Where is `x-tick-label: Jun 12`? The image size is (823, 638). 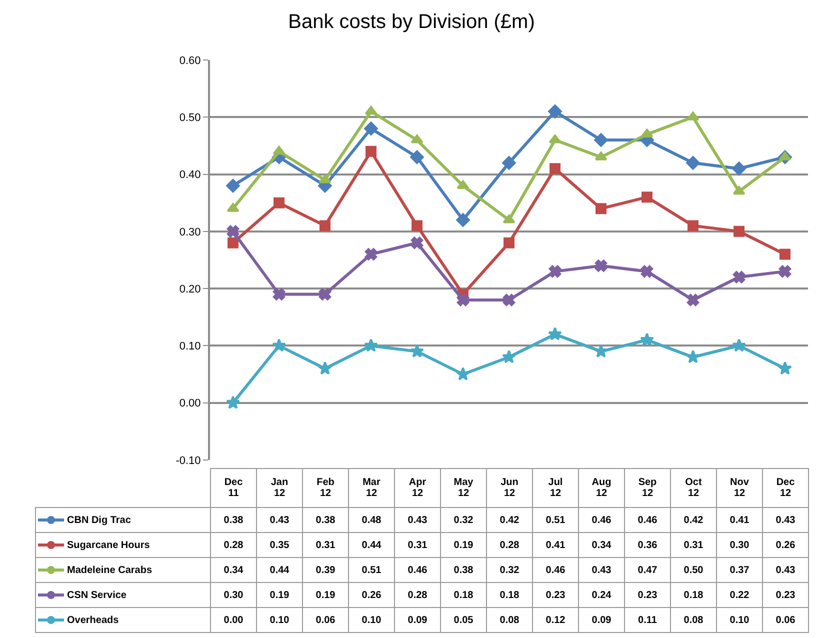
x-tick-label: Jun 12 is located at coordinates (509, 488).